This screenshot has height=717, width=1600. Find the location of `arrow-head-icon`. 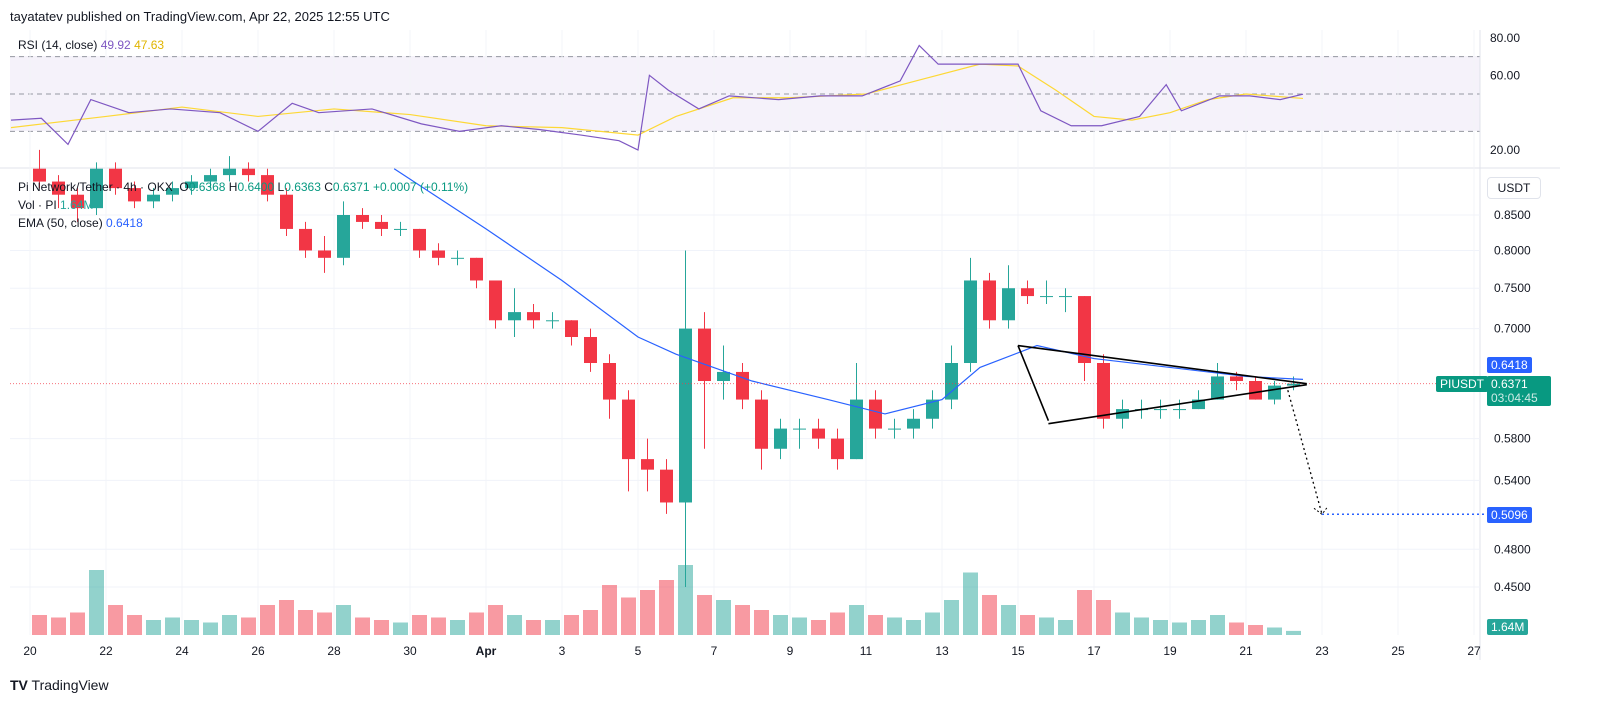

arrow-head-icon is located at coordinates (1321, 510).